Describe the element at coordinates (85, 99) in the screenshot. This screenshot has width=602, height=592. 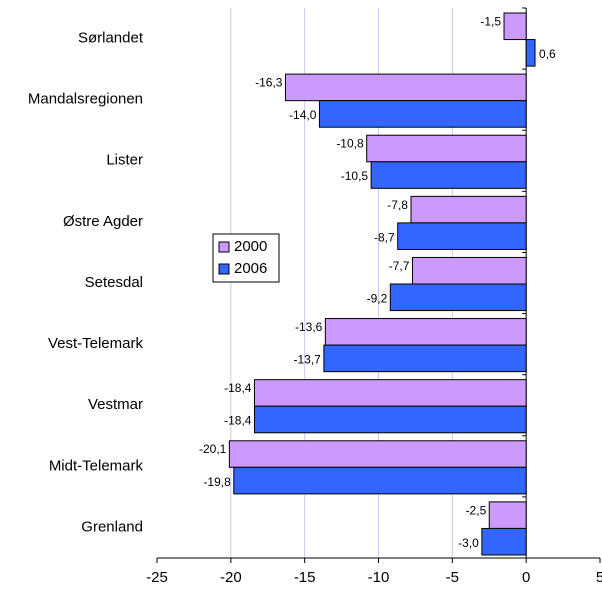
I see `y-tick-label: Mandalsregionen` at that location.